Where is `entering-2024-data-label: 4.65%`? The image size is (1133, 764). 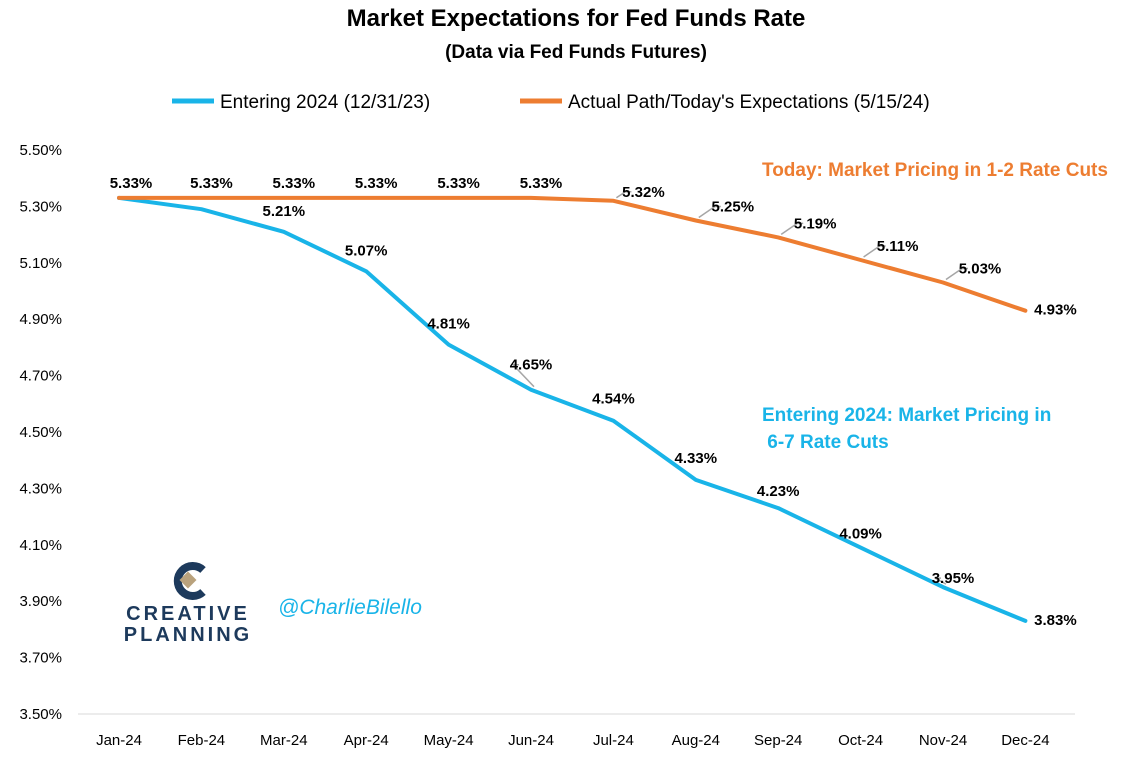
entering-2024-data-label: 4.65% is located at coordinates (531, 365).